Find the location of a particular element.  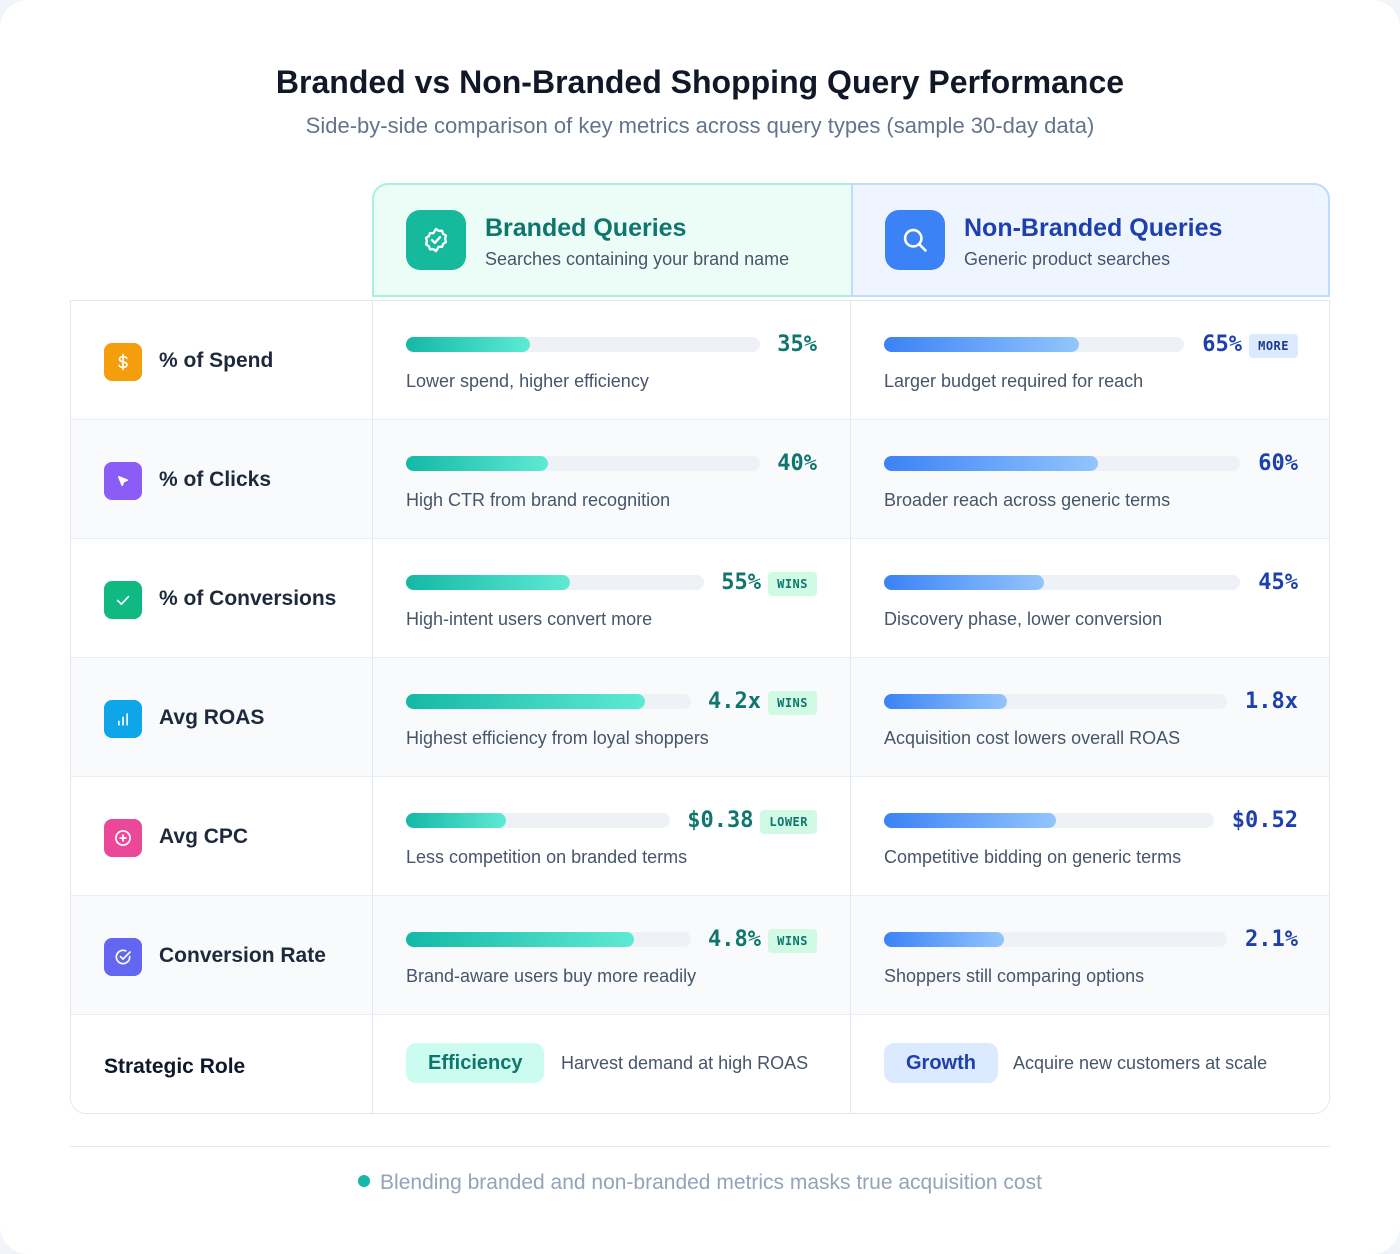

status-badge: MORE is located at coordinates (1273, 346).